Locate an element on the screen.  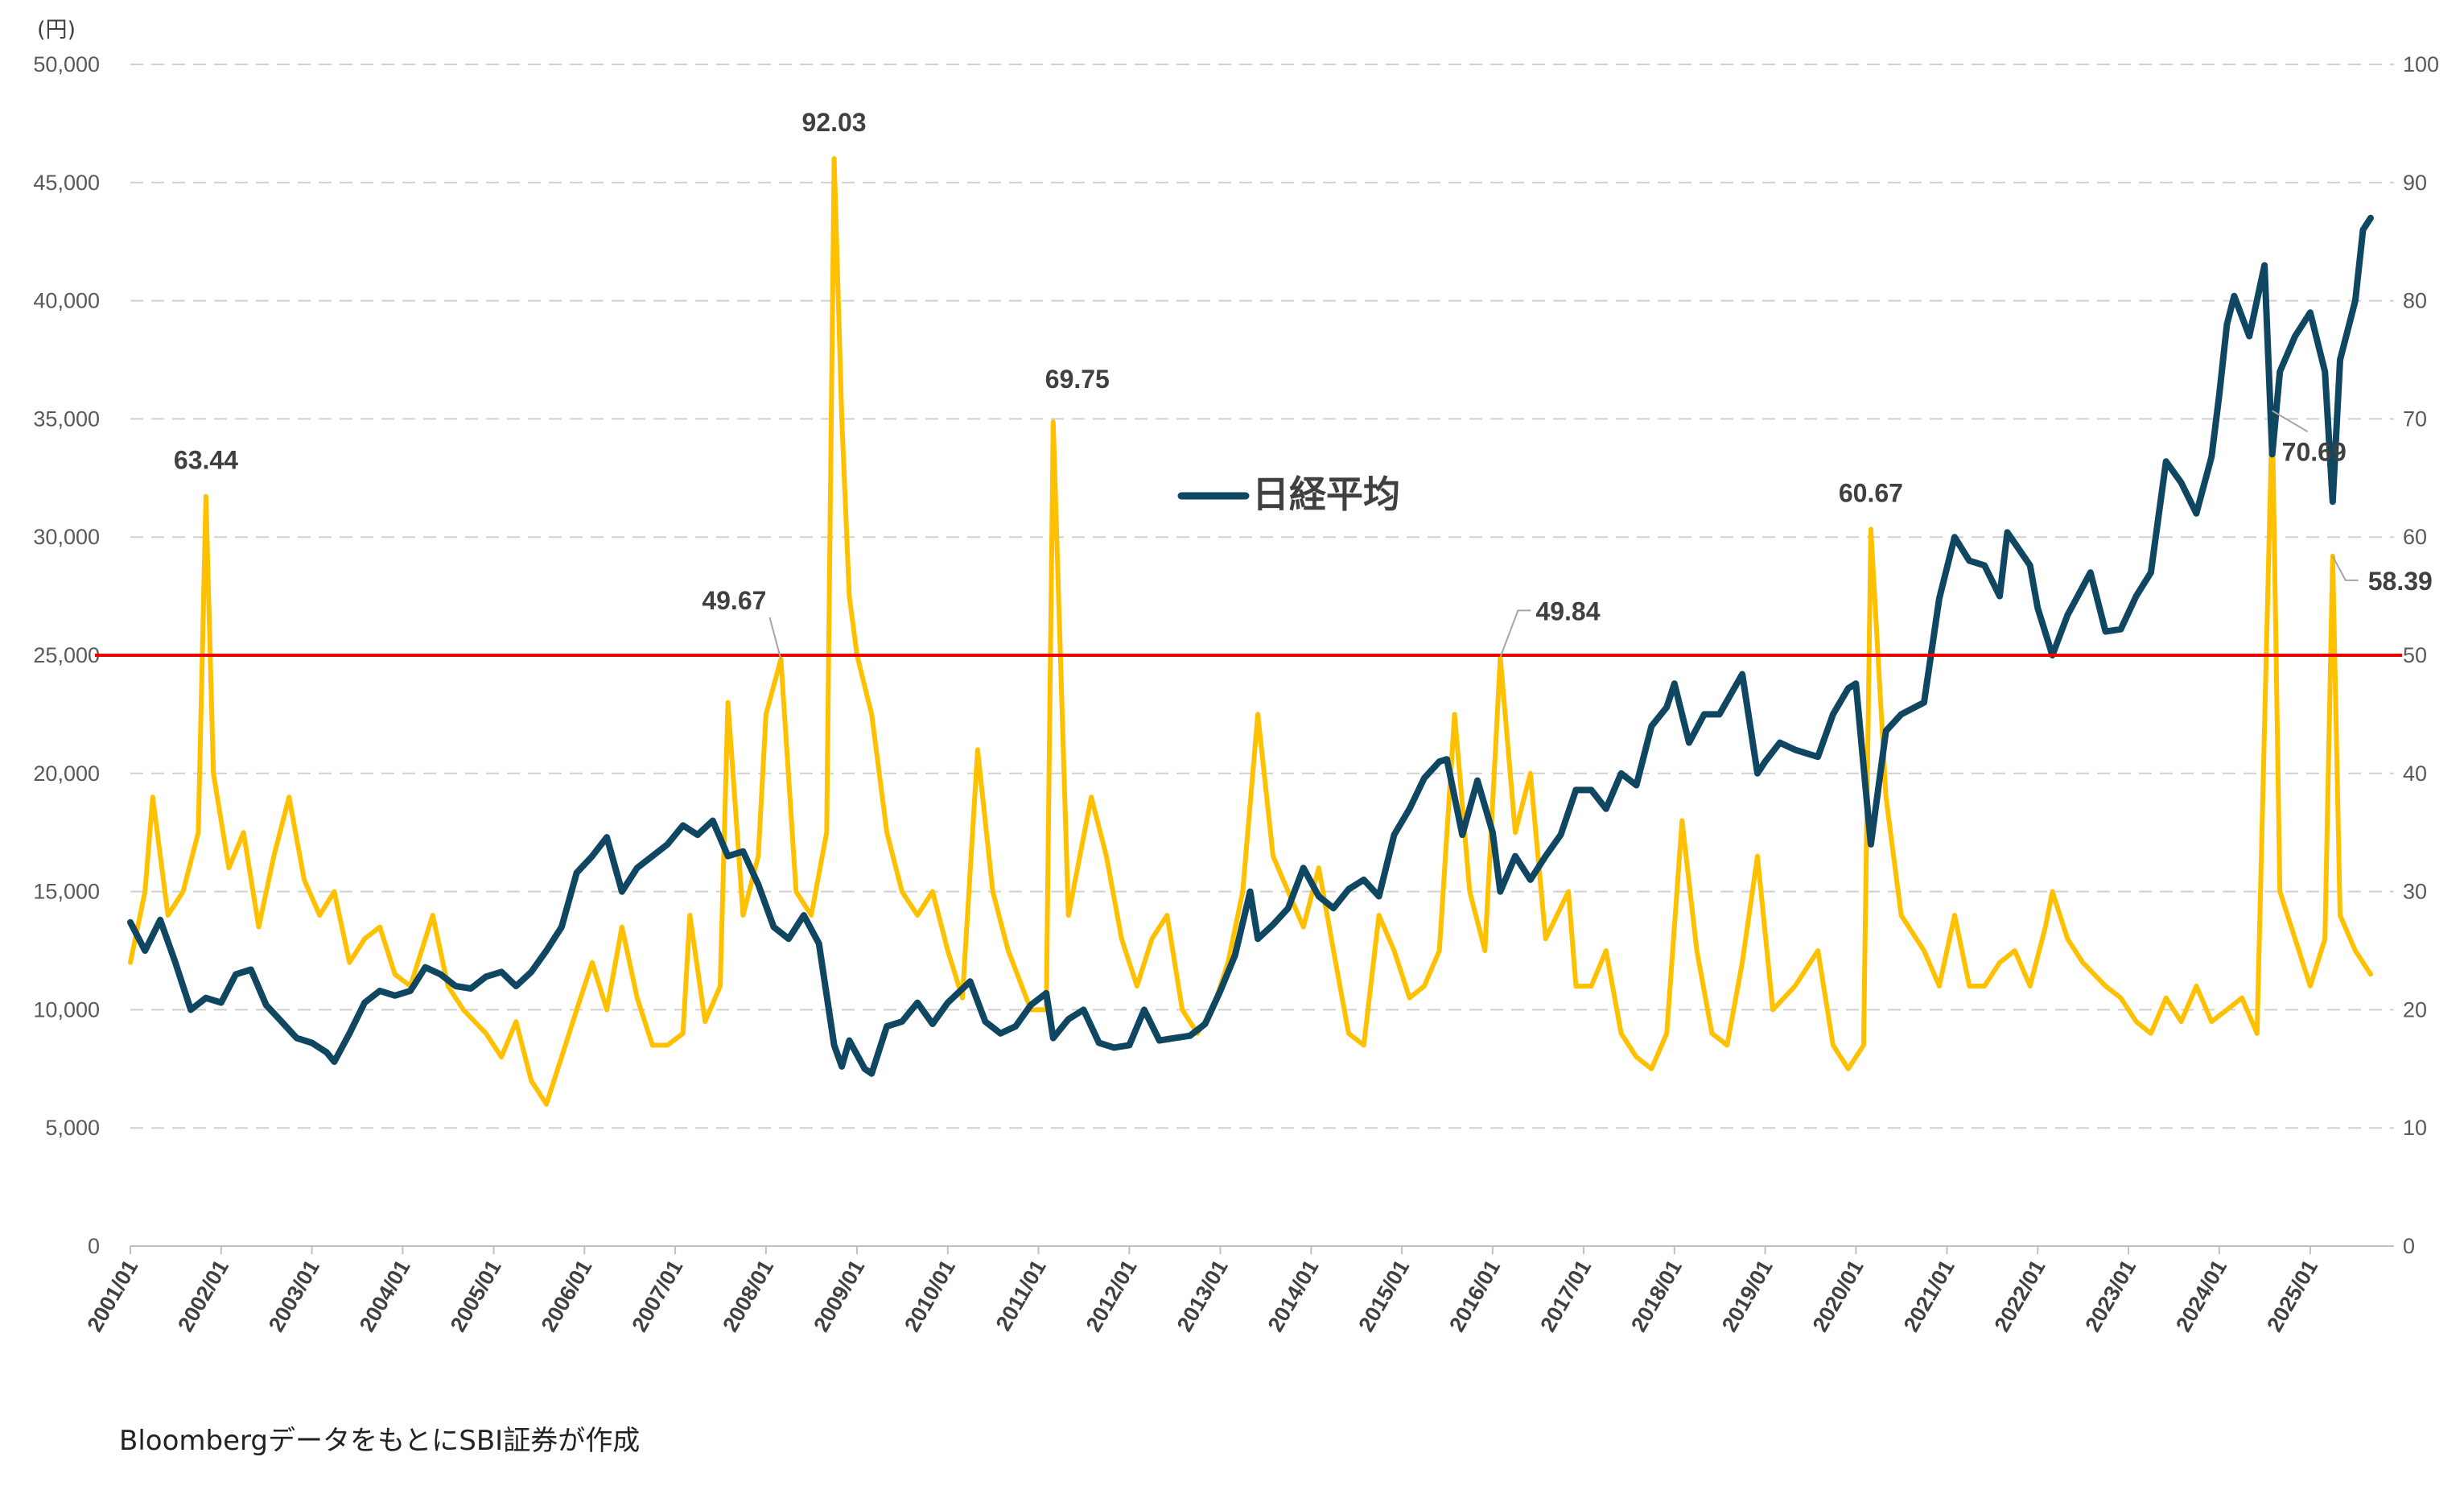
annotation-label: 69.75 is located at coordinates (1077, 379).